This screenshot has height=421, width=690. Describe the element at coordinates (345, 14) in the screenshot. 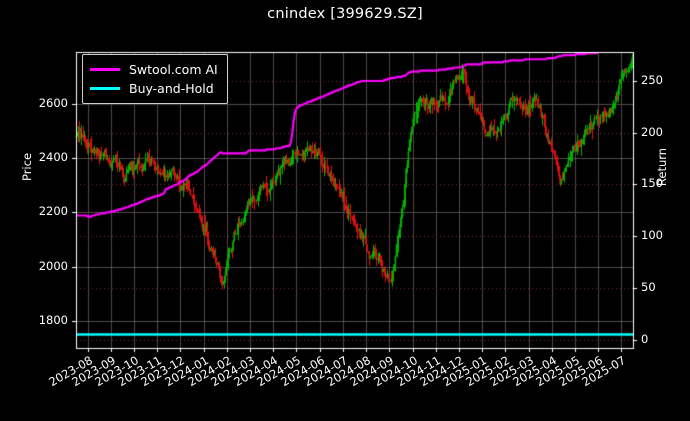

I see `chart-title: cnindex [399629.SZ]` at that location.